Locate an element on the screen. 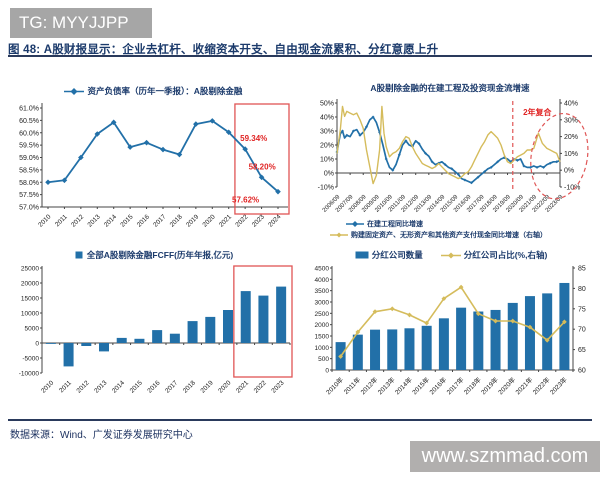 Image resolution: width=600 pixels, height=480 pixels. svg-text: 85 is located at coordinates (582, 269).